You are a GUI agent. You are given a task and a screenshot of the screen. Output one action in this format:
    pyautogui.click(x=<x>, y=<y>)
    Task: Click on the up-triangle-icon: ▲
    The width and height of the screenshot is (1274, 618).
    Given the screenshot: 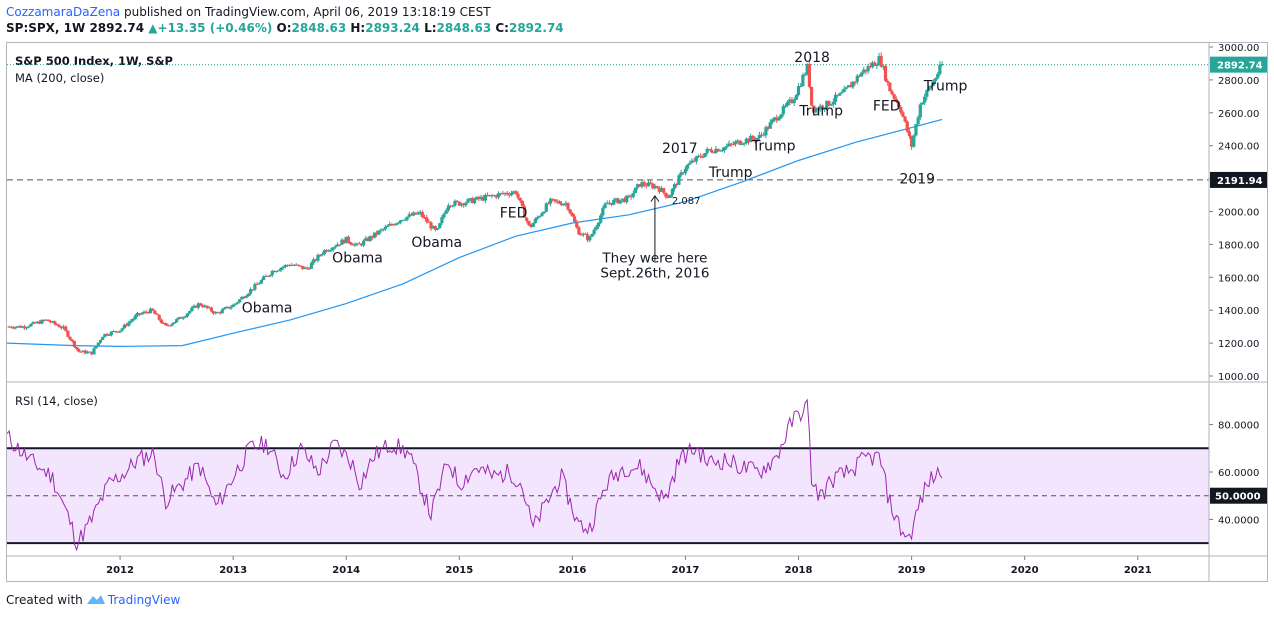 What is the action you would take?
    pyautogui.click(x=153, y=28)
    